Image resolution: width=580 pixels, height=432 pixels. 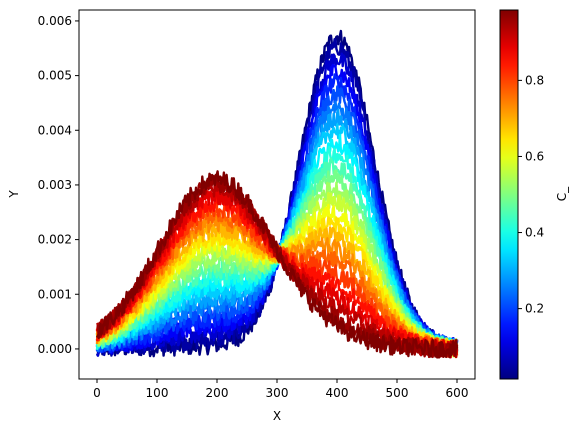 I want to click on colorbar-axis: 0.2 0.4 0.6 0.8, so click(x=531, y=194).